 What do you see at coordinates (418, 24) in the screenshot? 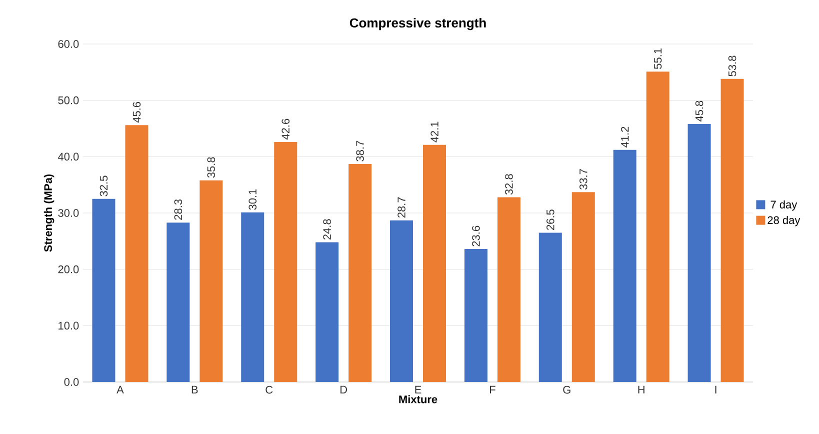
I see `chart-title: Compressive strength` at bounding box center [418, 24].